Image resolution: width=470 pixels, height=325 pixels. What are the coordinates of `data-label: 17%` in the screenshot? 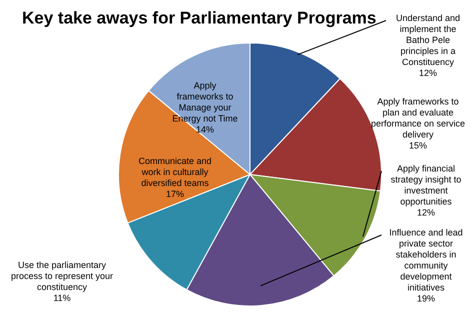 It's located at (175, 193).